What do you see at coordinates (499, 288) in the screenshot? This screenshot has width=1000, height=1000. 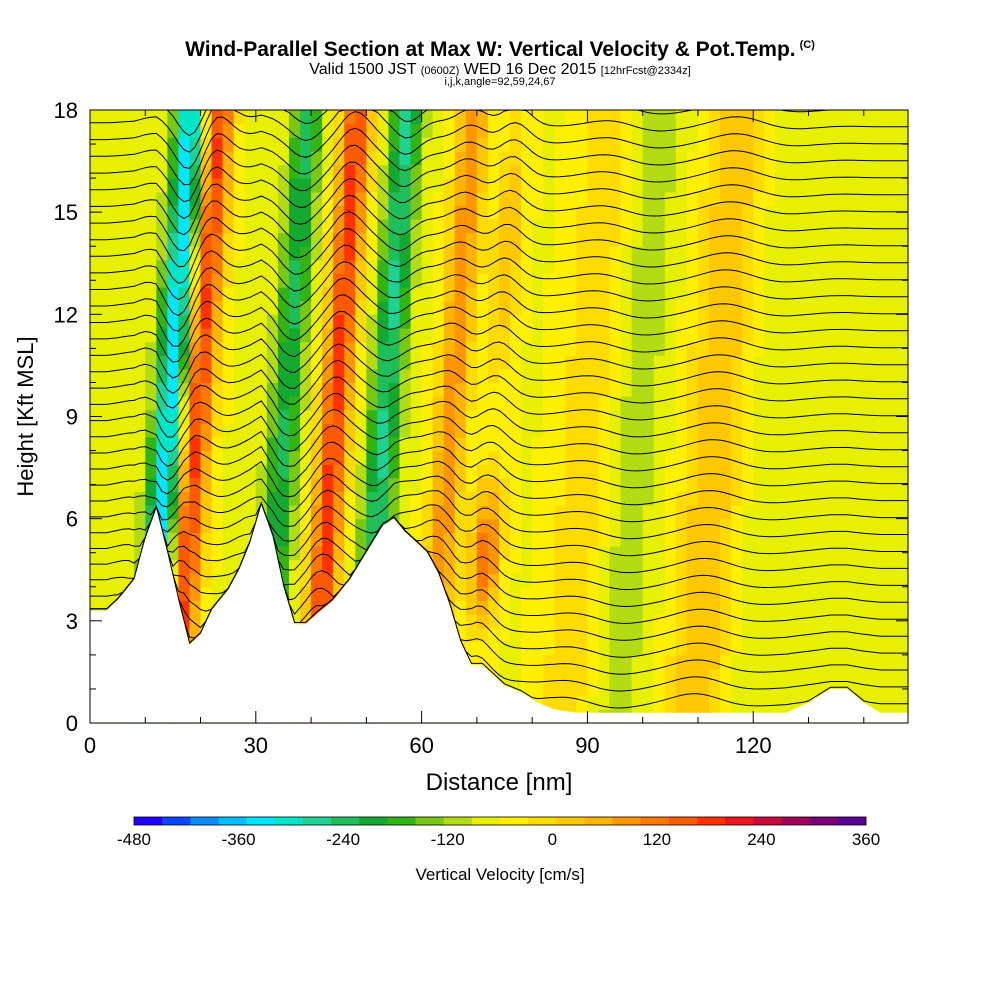 I see `isentrope-line` at bounding box center [499, 288].